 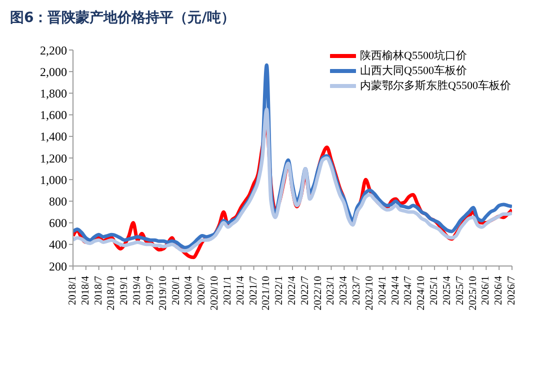 What do you see at coordinates (124, 291) in the screenshot?
I see `x-tick-label: 2019/1` at bounding box center [124, 291].